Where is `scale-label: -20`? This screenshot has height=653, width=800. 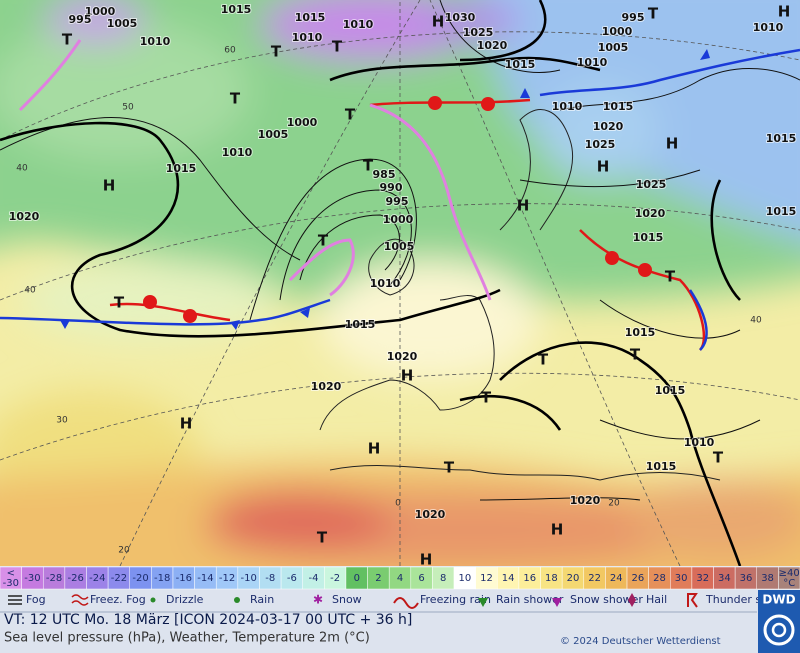 scale-label: -20 is located at coordinates (140, 578).